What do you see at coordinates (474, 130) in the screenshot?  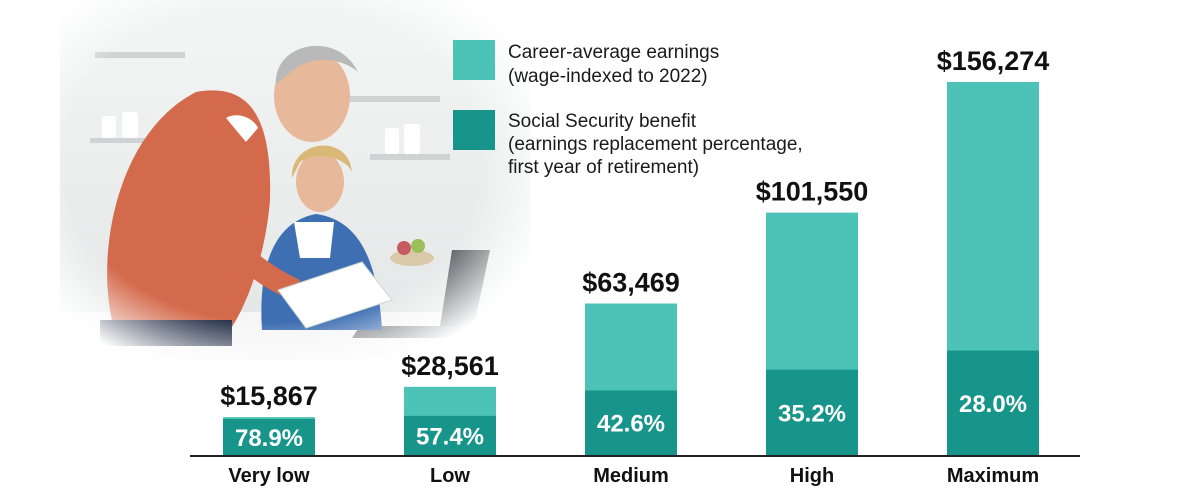 I see `legend-swatch-benefit` at bounding box center [474, 130].